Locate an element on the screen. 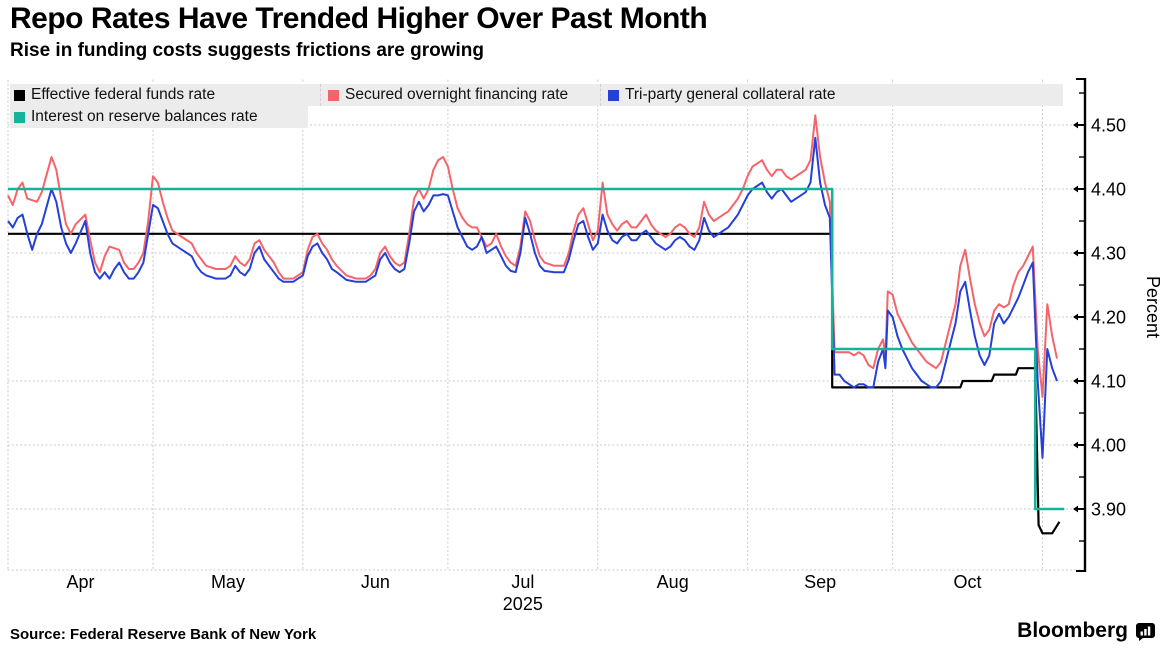 This screenshot has height=656, width=1170. bloomberg-brand: Bloomberg is located at coordinates (1086, 631).